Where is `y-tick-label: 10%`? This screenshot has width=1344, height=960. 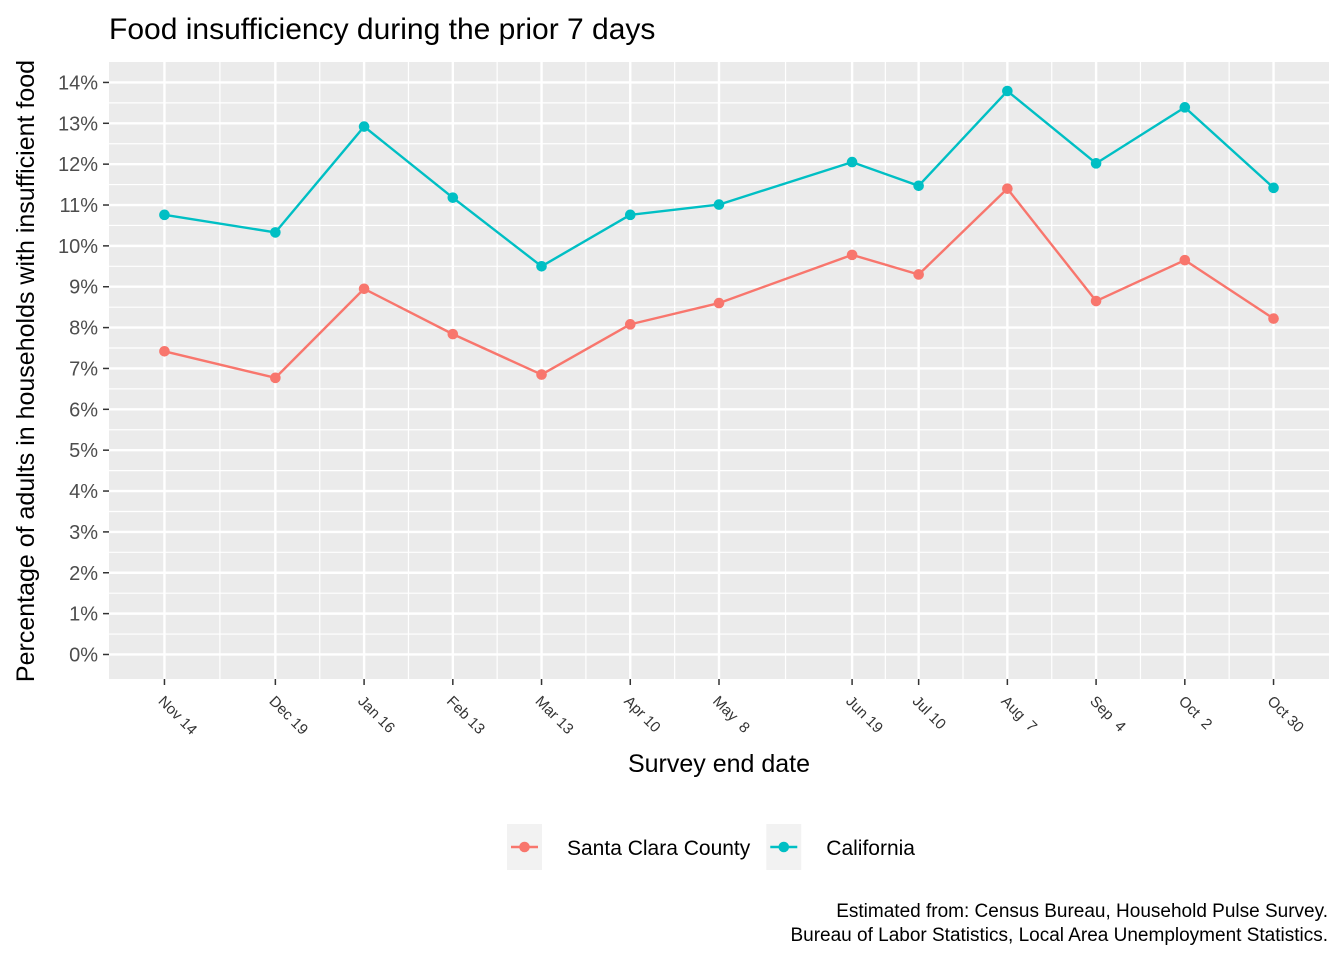
y-tick-label: 10% is located at coordinates (78, 247).